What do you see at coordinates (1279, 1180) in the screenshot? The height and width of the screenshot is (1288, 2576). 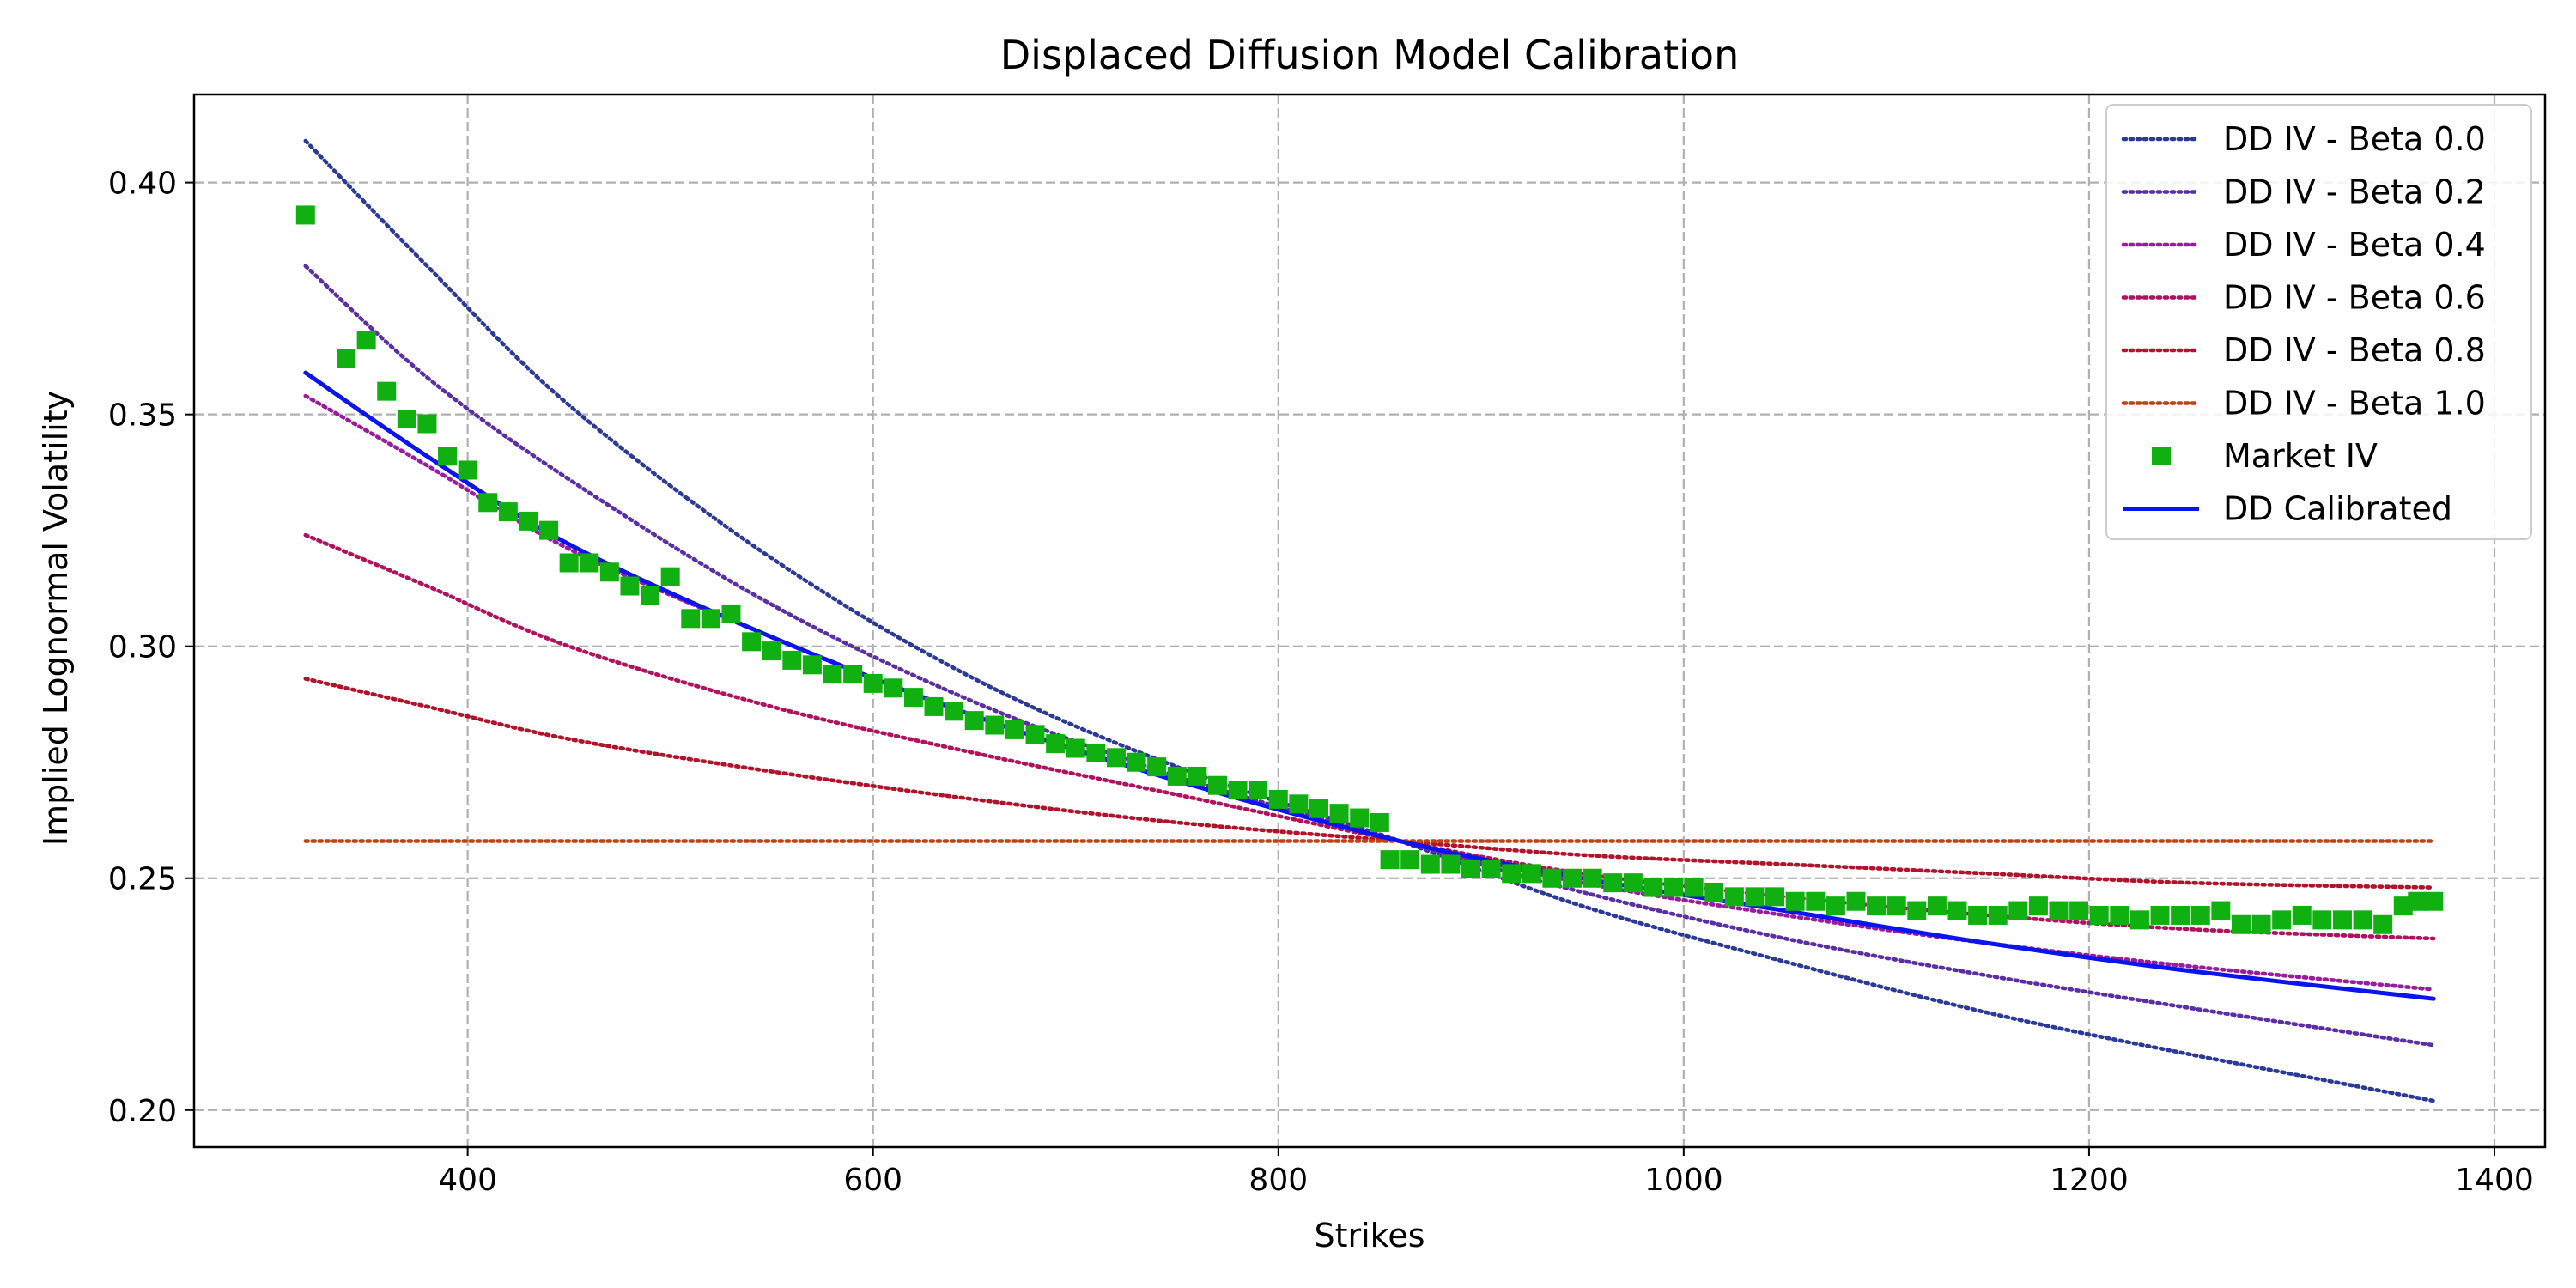 I see `x-tick-label: 800` at bounding box center [1279, 1180].